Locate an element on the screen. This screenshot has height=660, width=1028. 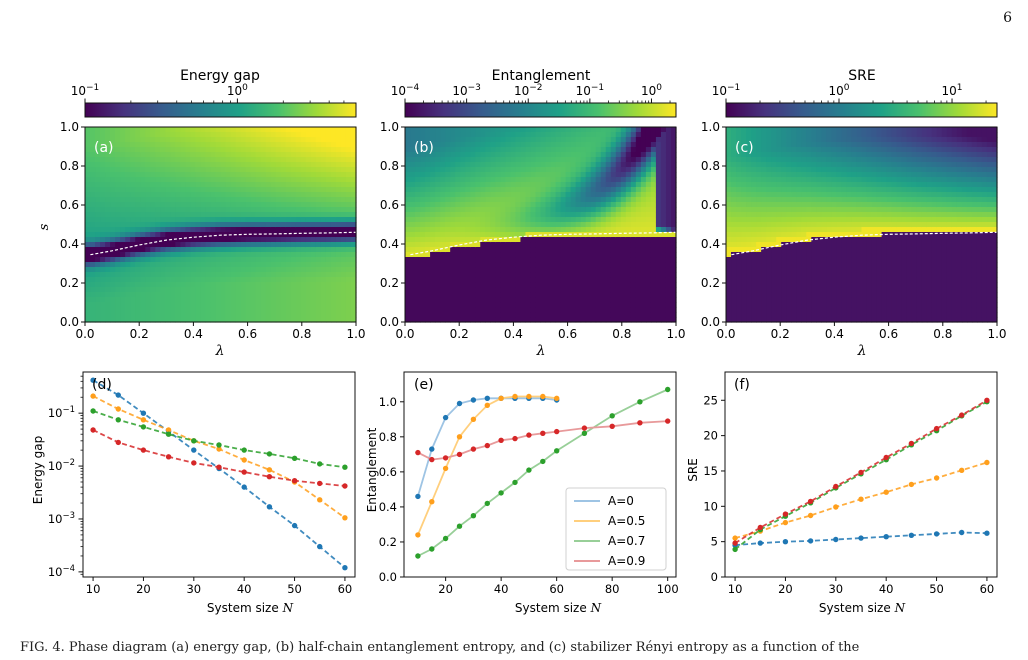
colorbar-c: 10−1 100 101 is located at coordinates (855, 100).